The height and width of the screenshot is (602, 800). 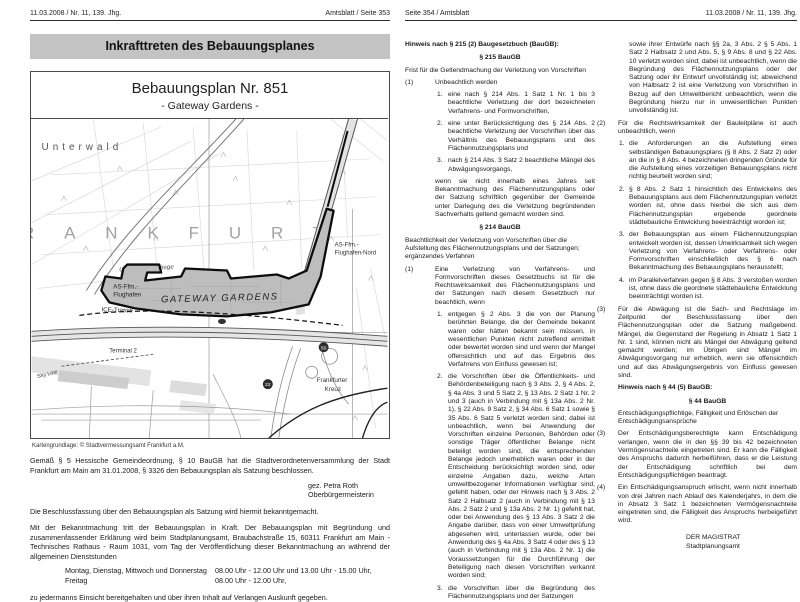 I want to click on signature-block: gez. Petra Roth Oberbürgermeisterin, so click(x=349, y=490).